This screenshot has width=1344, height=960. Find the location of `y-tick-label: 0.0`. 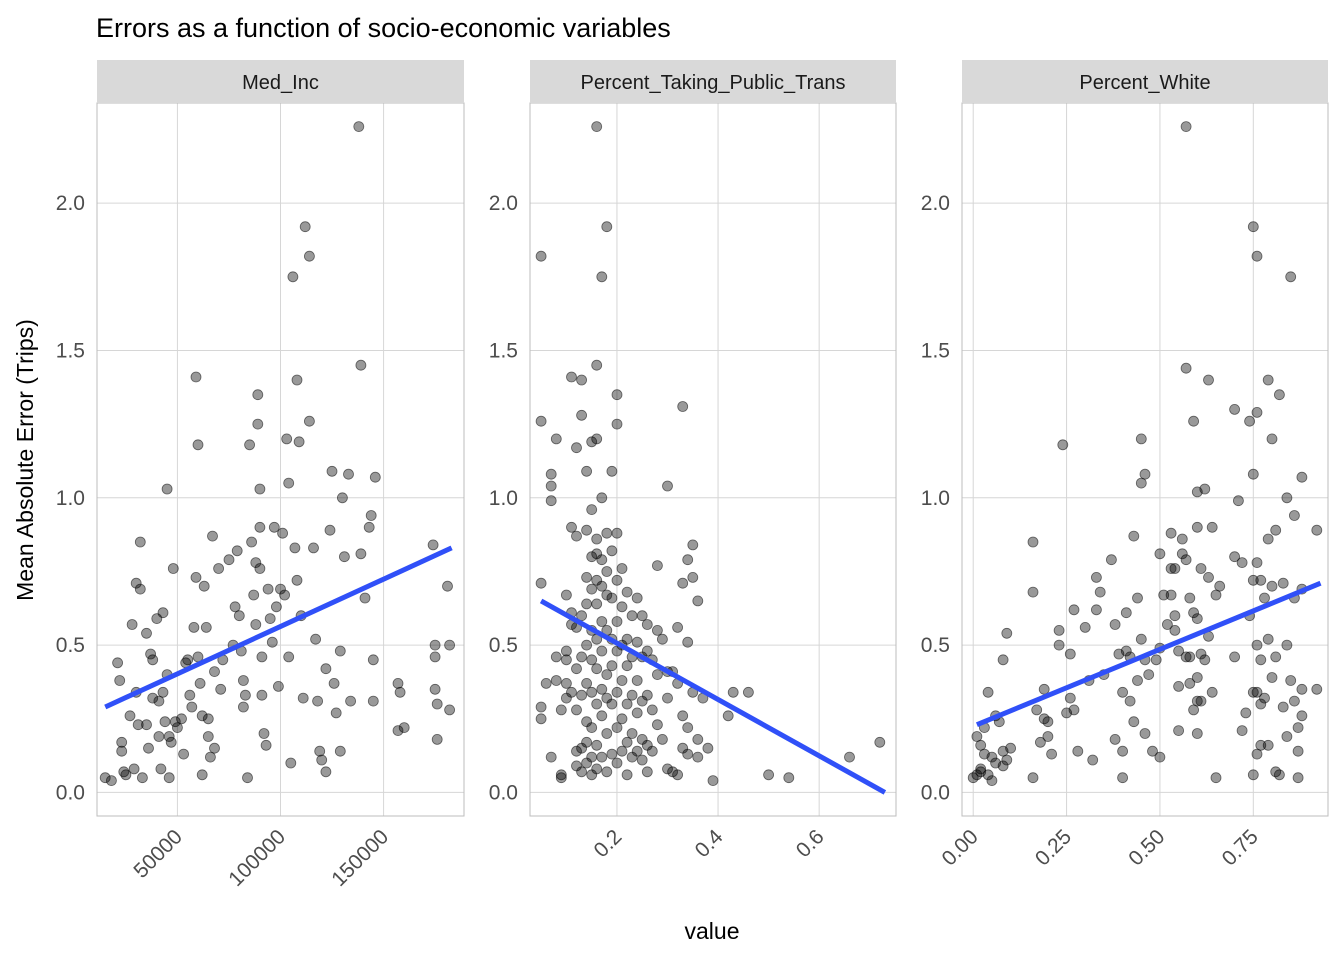

y-tick-label: 0.0 is located at coordinates (70, 792).